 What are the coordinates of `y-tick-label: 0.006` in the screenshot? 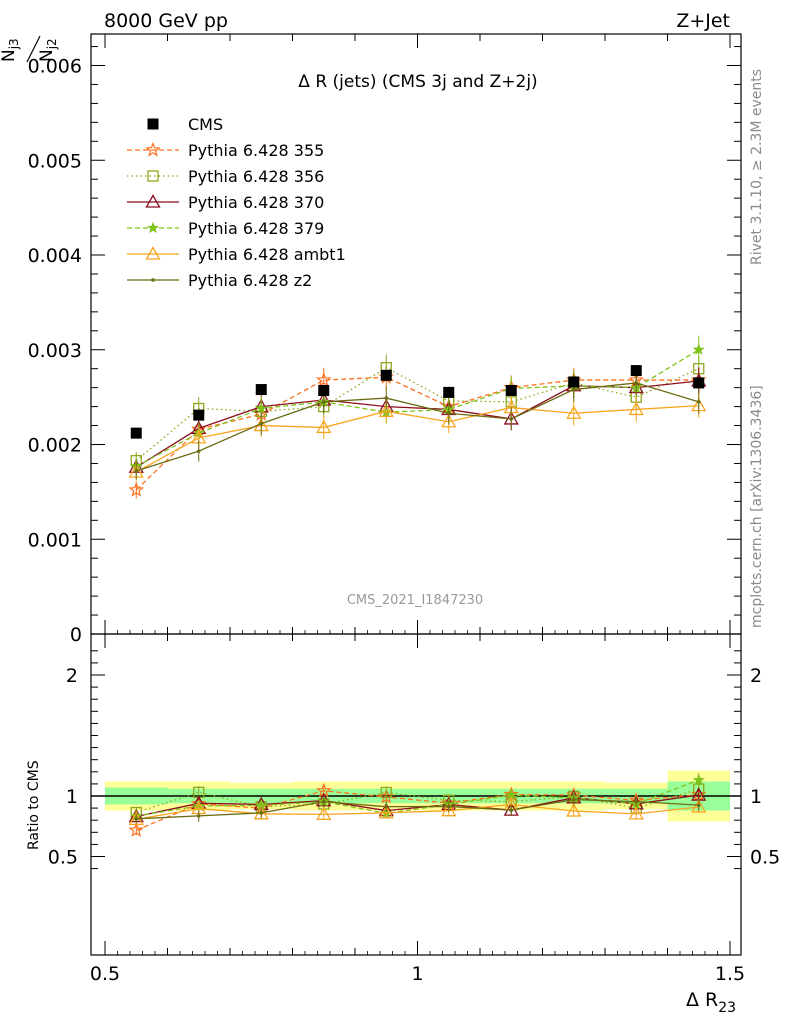 It's located at (55, 67).